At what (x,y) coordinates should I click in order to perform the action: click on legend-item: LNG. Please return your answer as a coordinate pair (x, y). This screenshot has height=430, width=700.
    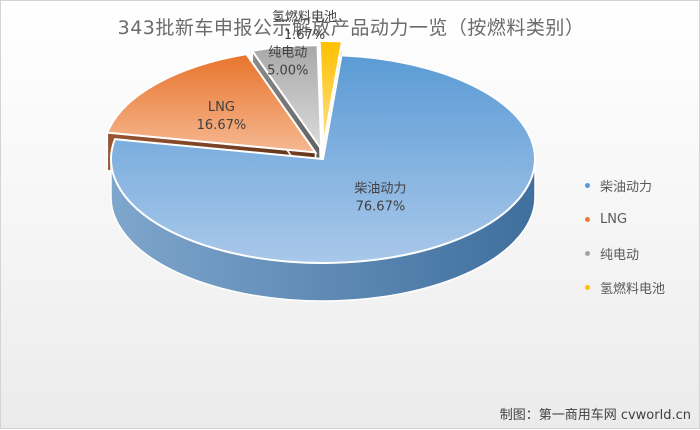
    Looking at the image, I should click on (640, 219).